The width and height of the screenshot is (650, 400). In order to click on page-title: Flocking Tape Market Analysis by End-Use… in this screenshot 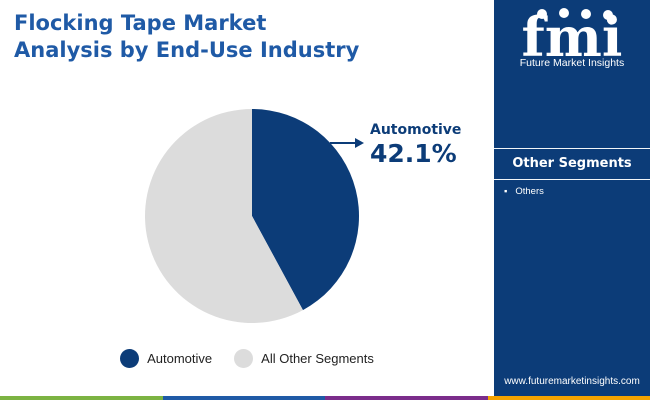, I will do `click(244, 37)`.